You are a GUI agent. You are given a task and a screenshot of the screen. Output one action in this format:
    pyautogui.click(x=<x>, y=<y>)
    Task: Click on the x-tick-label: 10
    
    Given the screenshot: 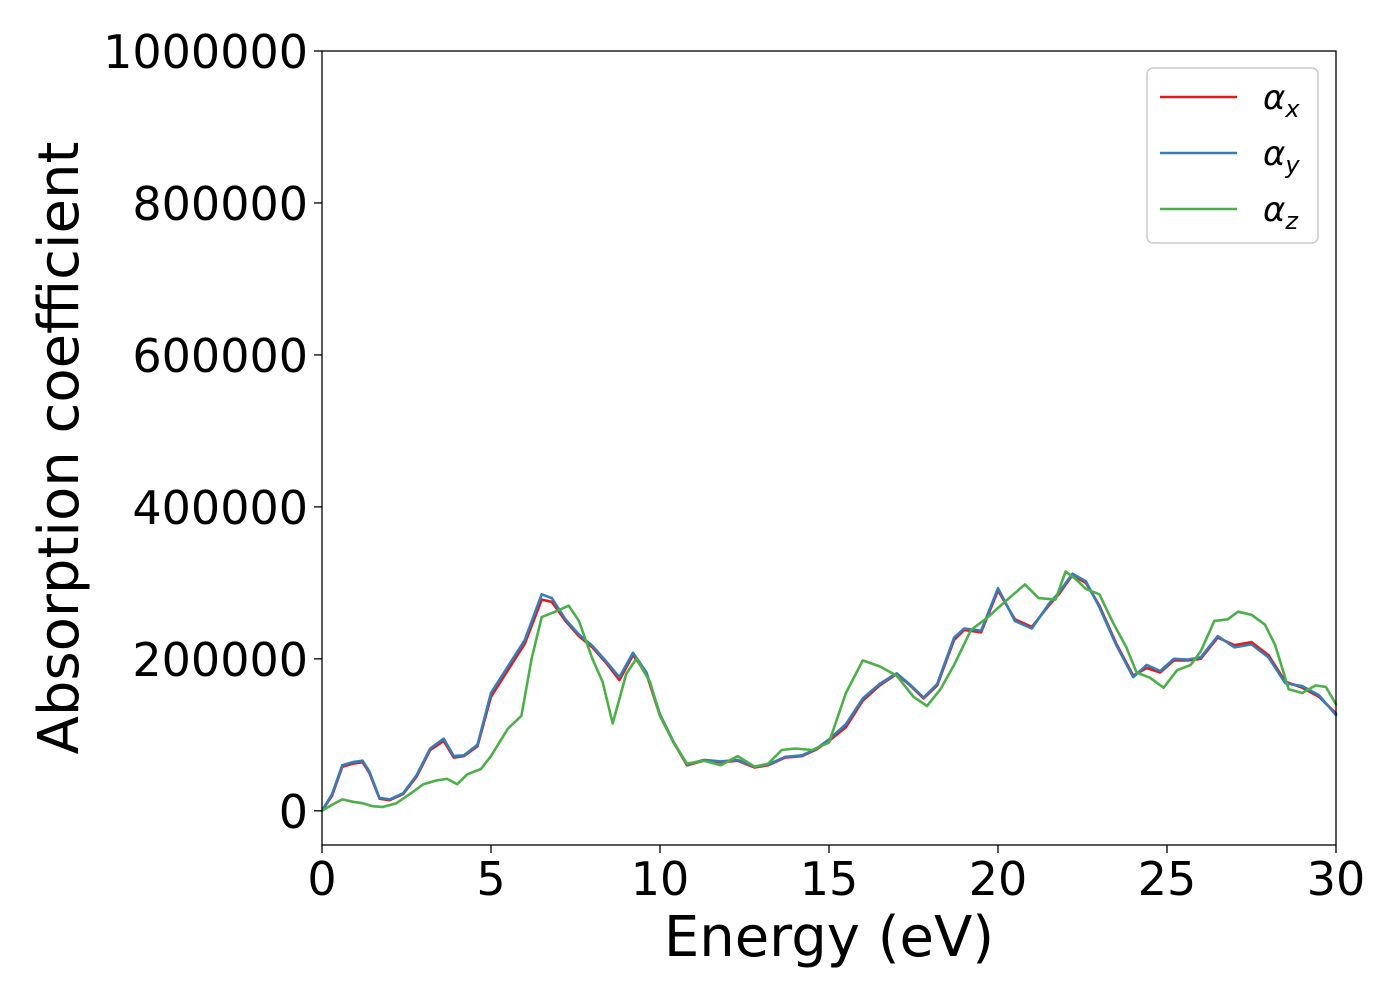 What is the action you would take?
    pyautogui.click(x=660, y=879)
    